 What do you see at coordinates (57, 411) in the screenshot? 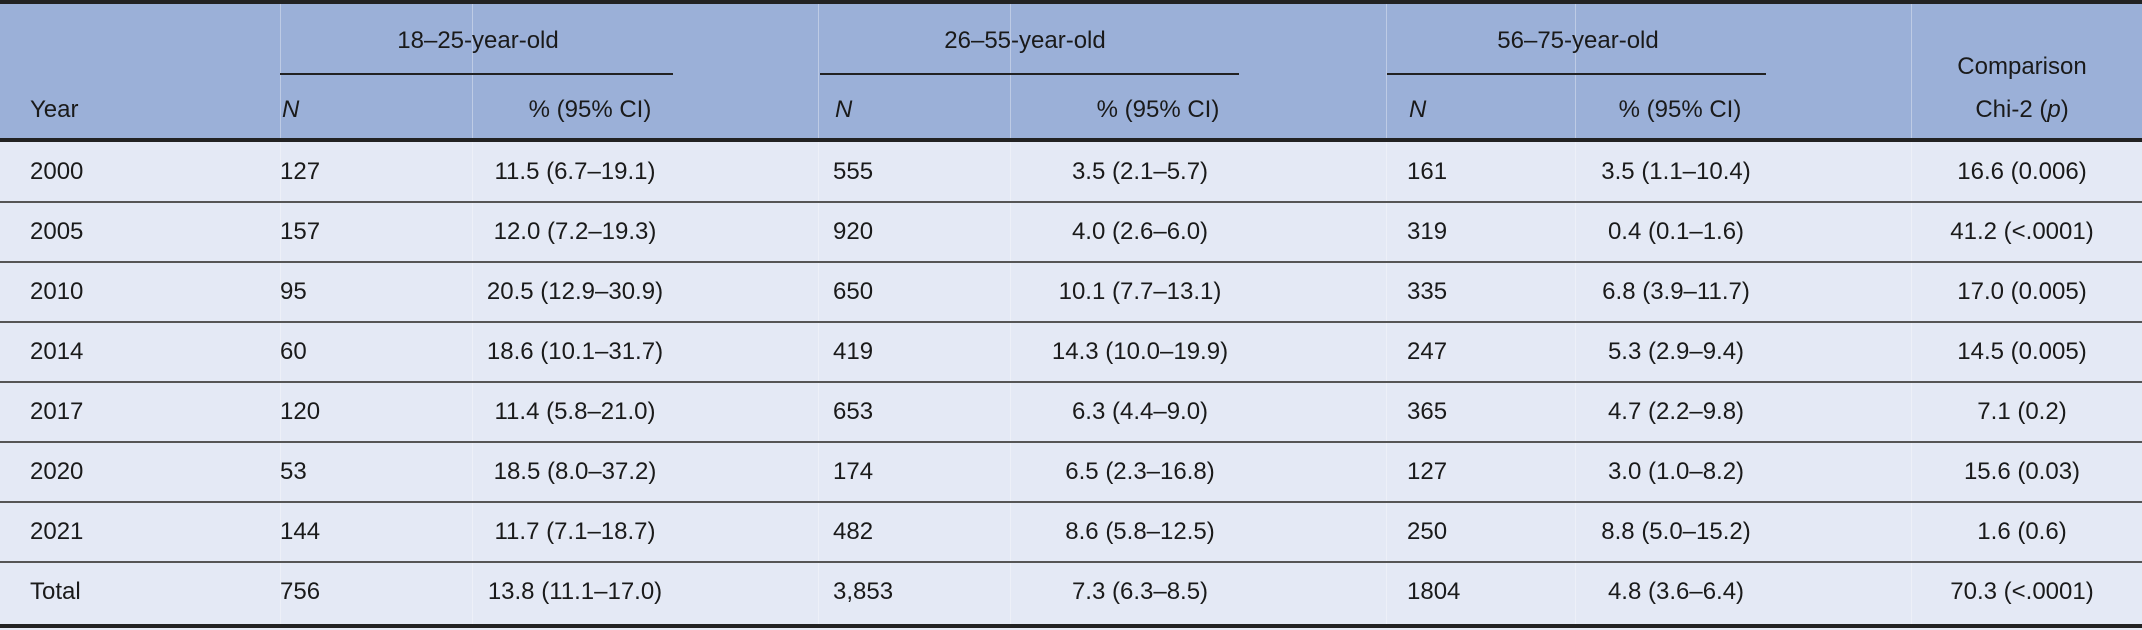
I see `year-cell: 2017` at bounding box center [57, 411].